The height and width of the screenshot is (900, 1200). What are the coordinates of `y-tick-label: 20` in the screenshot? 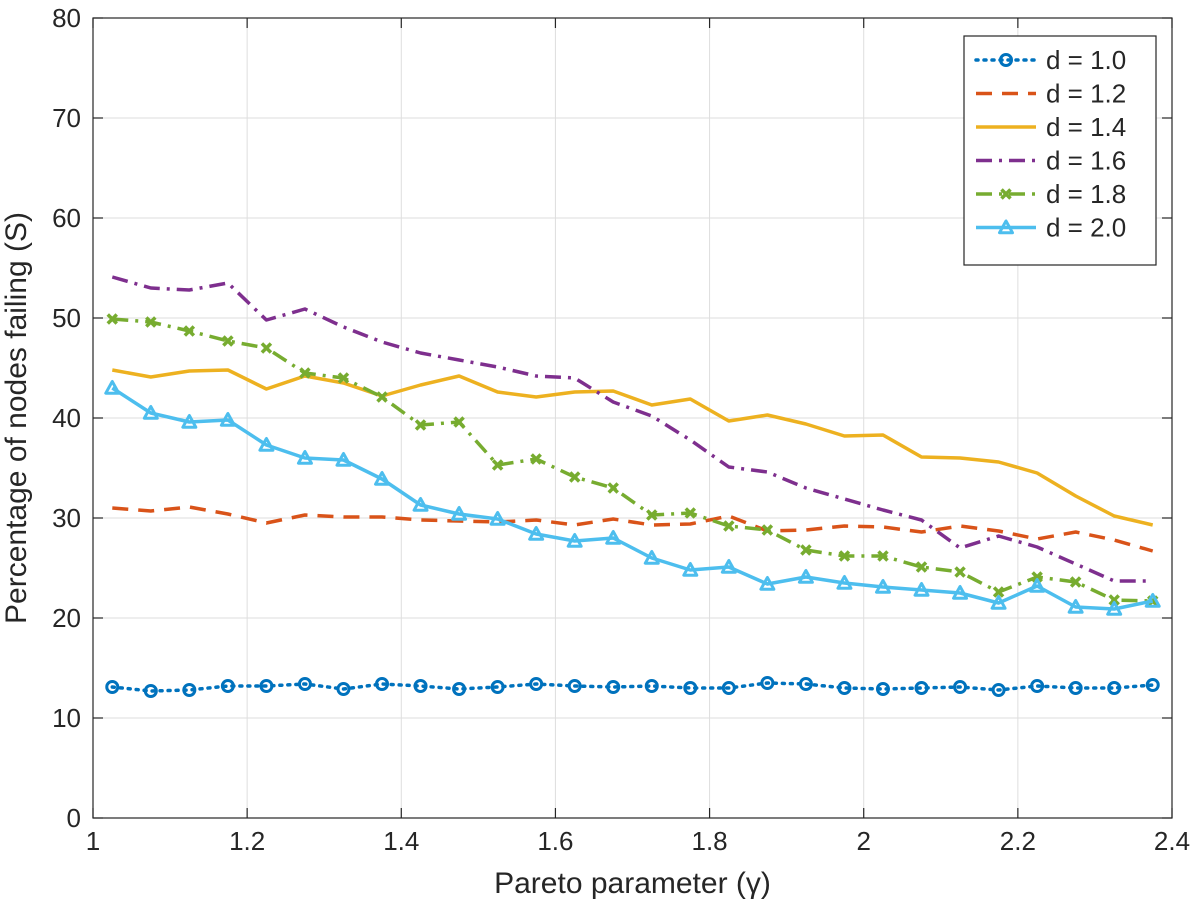 It's located at (66, 618).